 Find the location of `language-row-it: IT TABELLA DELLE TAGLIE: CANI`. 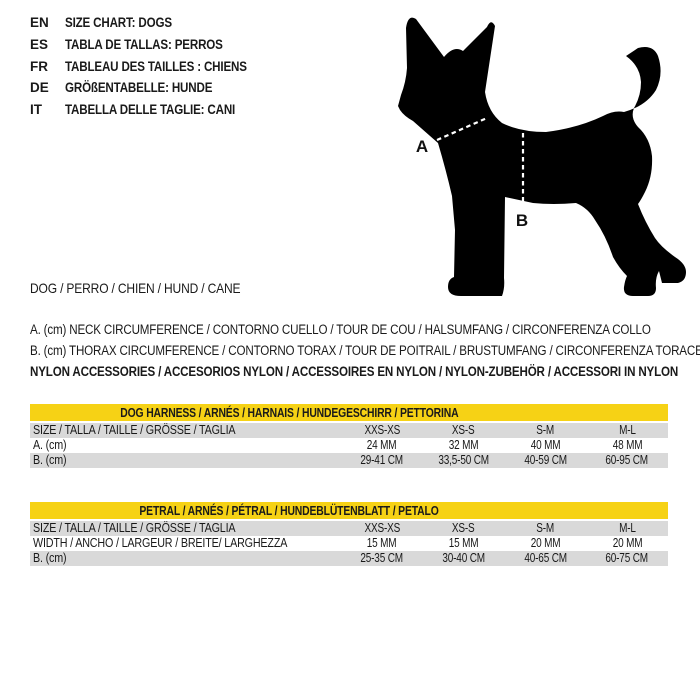

language-row-it: IT TABELLA DELLE TAGLIE: CANI is located at coordinates (153, 110).